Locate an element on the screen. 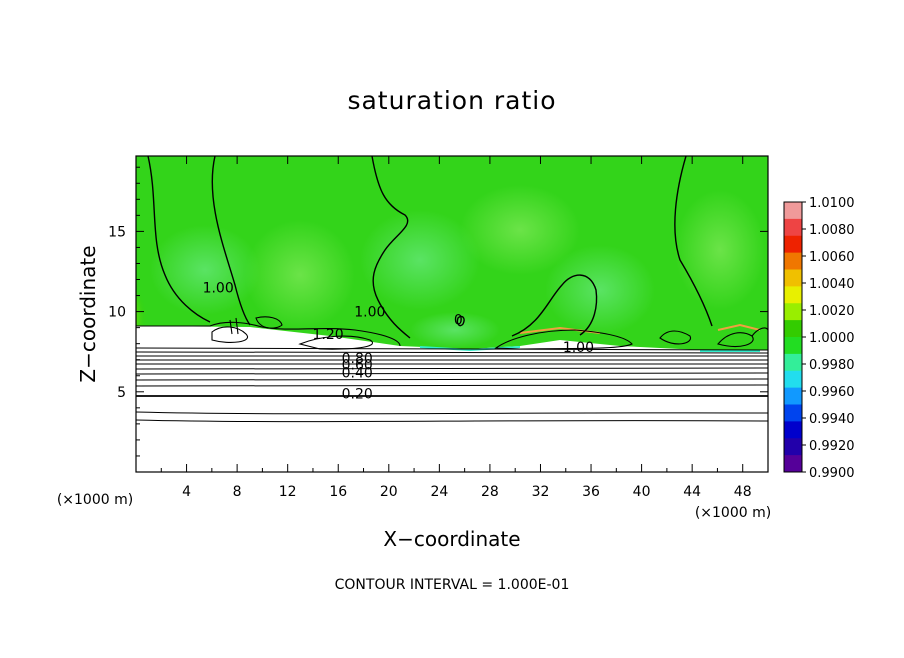  colorbar-tick-label: 1.0000 is located at coordinates (832, 338).